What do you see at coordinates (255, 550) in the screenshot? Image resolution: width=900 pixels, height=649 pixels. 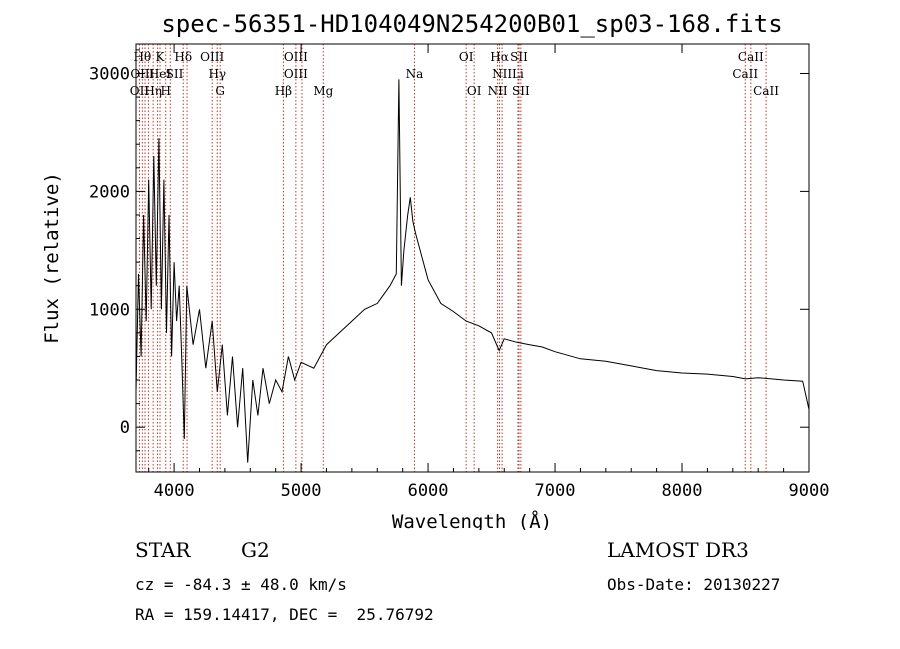 I see `object-subclass: G2` at bounding box center [255, 550].